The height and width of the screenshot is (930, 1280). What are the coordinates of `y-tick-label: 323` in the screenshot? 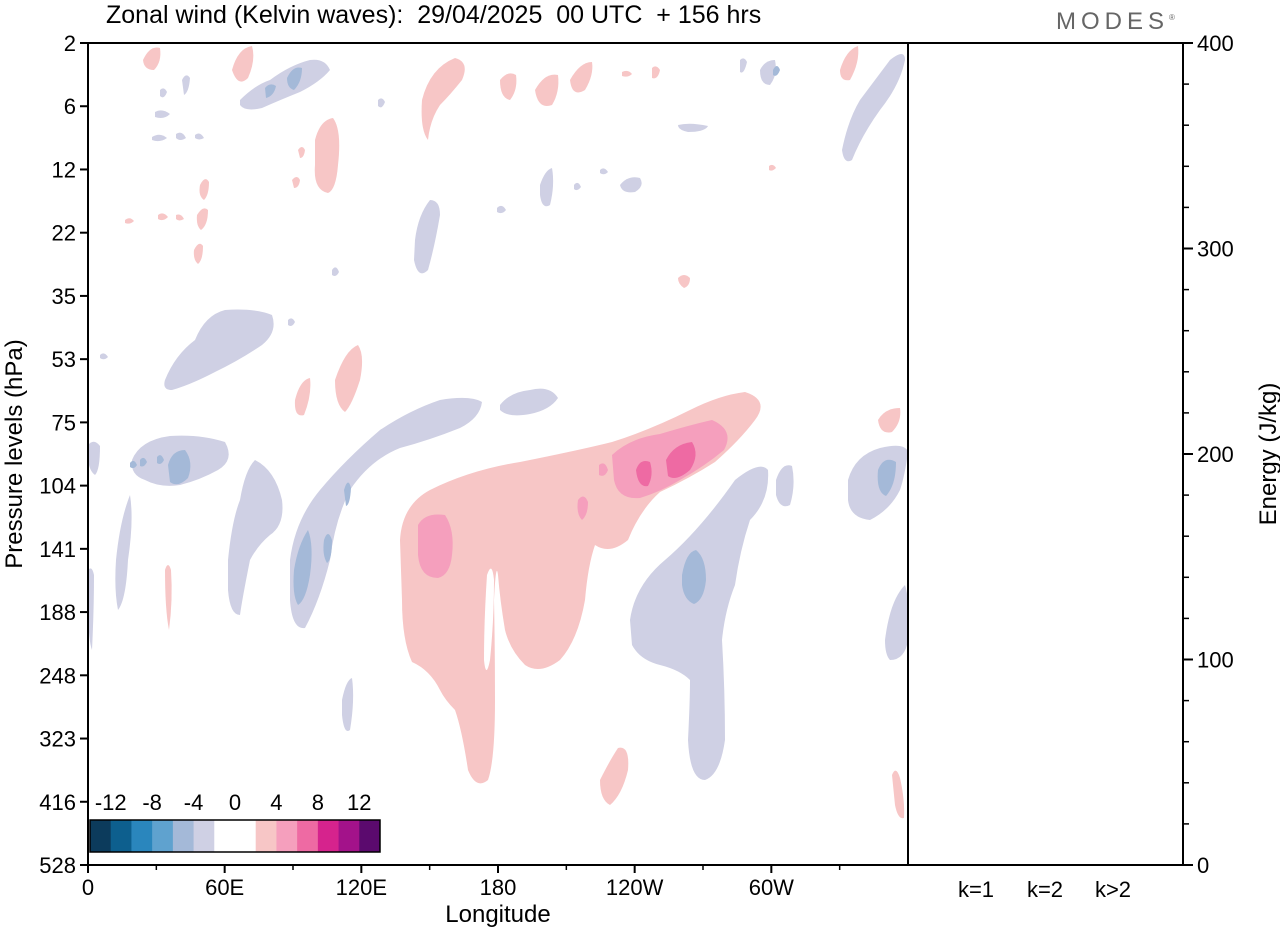 It's located at (57, 739).